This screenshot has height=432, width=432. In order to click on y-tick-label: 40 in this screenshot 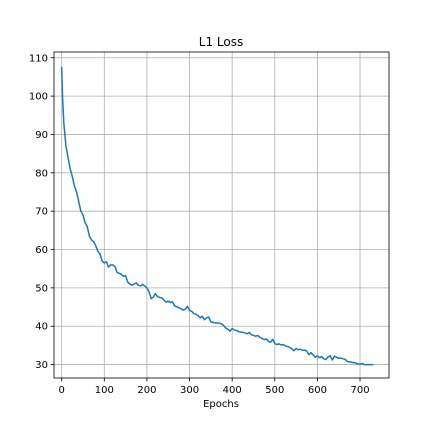, I will do `click(41, 327)`.